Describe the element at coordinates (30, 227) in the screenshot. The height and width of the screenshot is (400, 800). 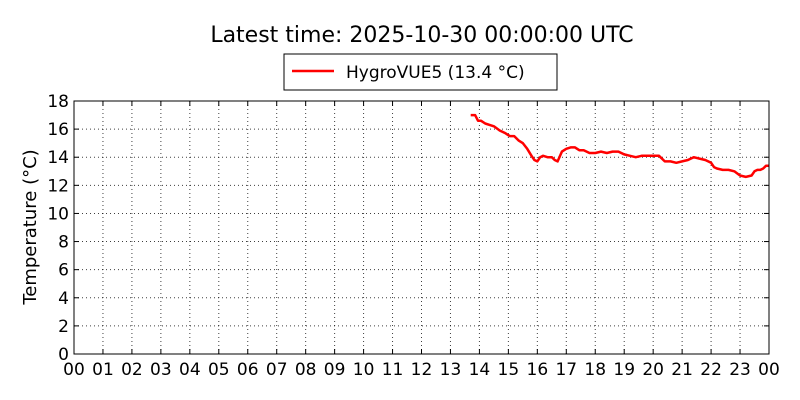
I see `y-axis-label: Temperature (°C)` at that location.